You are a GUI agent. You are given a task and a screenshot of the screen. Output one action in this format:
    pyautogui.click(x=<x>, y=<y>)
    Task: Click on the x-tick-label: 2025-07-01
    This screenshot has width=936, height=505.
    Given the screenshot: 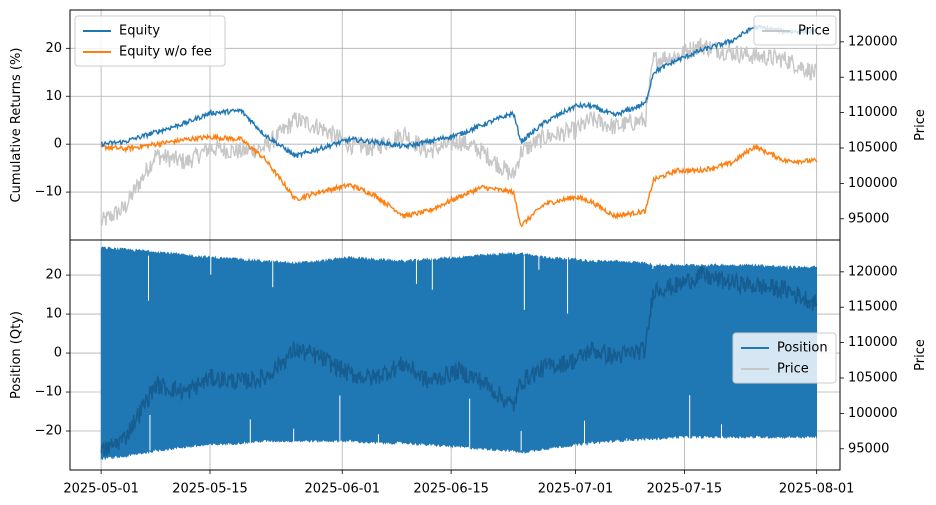 What is the action you would take?
    pyautogui.click(x=576, y=489)
    